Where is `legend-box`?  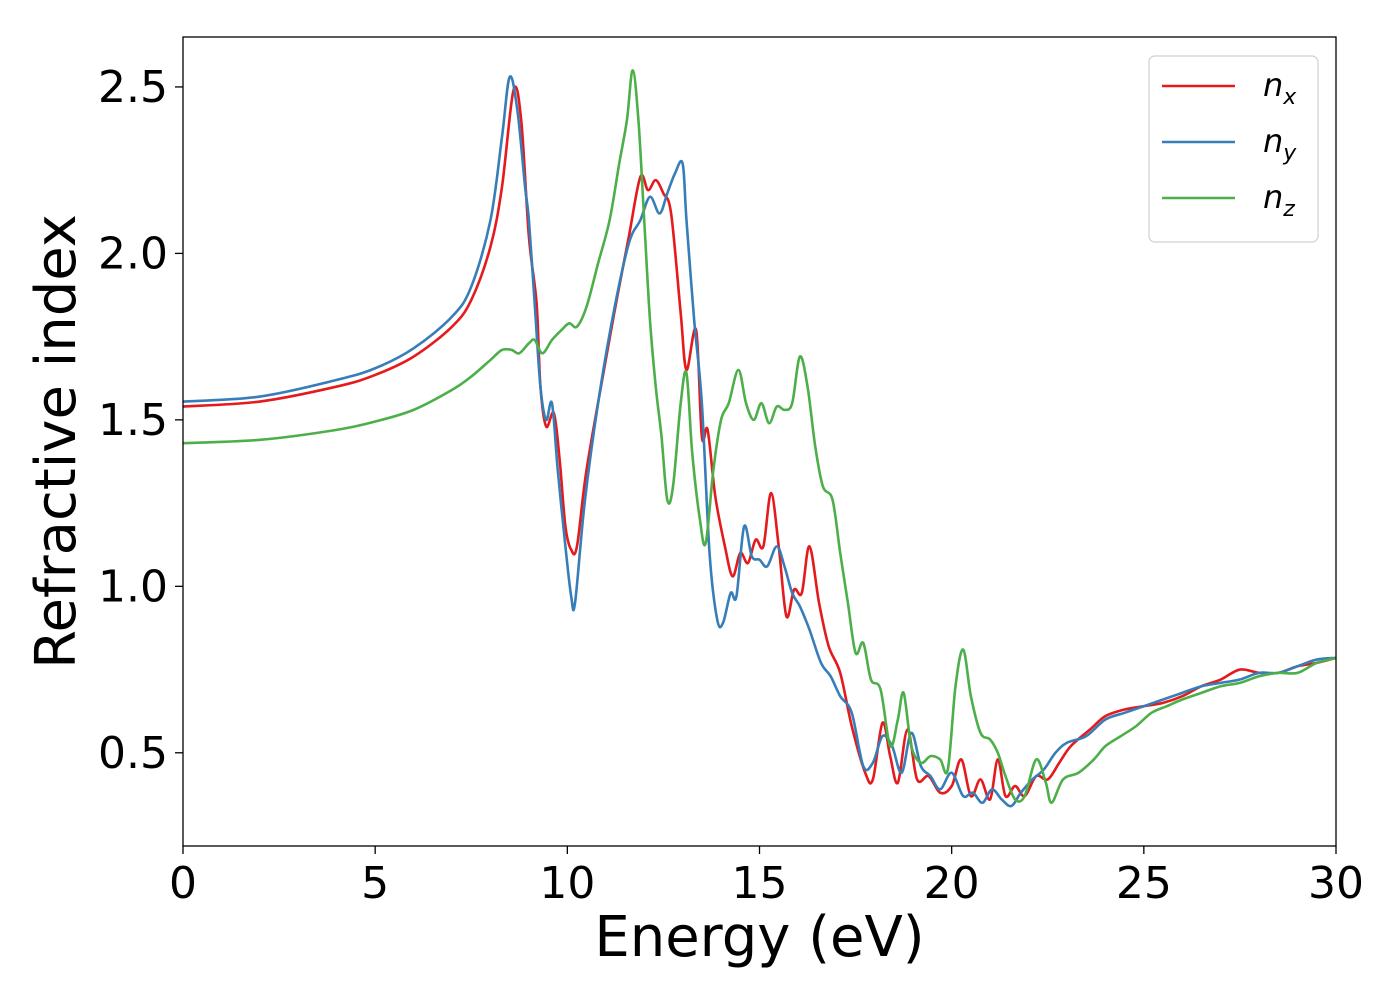 legend-box is located at coordinates (1233, 149).